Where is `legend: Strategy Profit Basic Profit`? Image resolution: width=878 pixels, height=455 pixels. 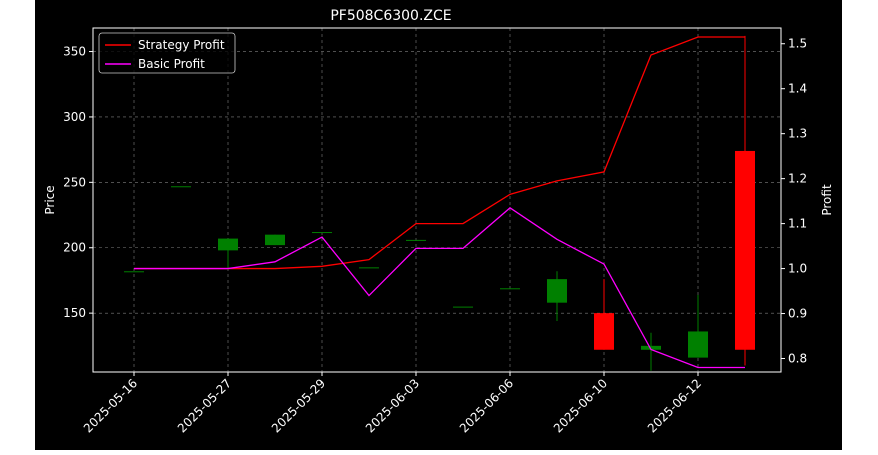
legend: Strategy Profit Basic Profit is located at coordinates (167, 53).